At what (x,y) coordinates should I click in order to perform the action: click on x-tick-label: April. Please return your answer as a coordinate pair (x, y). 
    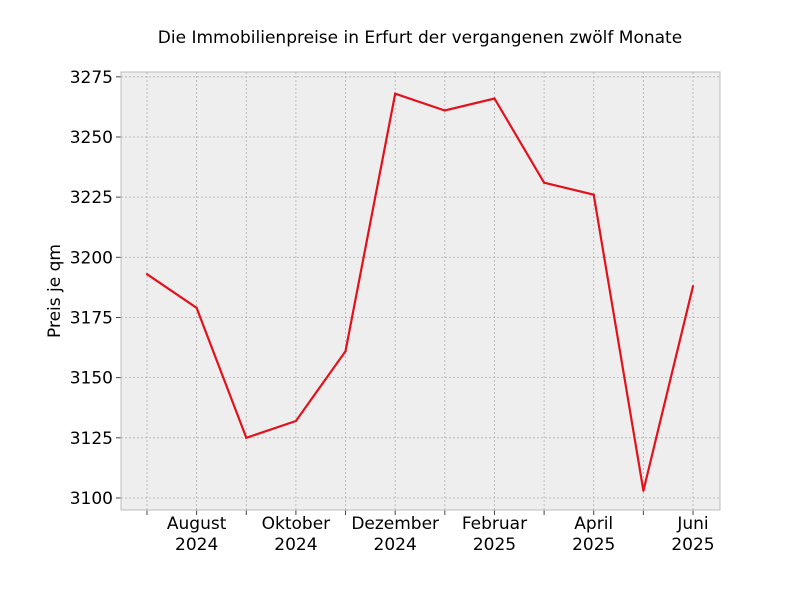
    Looking at the image, I should click on (593, 524).